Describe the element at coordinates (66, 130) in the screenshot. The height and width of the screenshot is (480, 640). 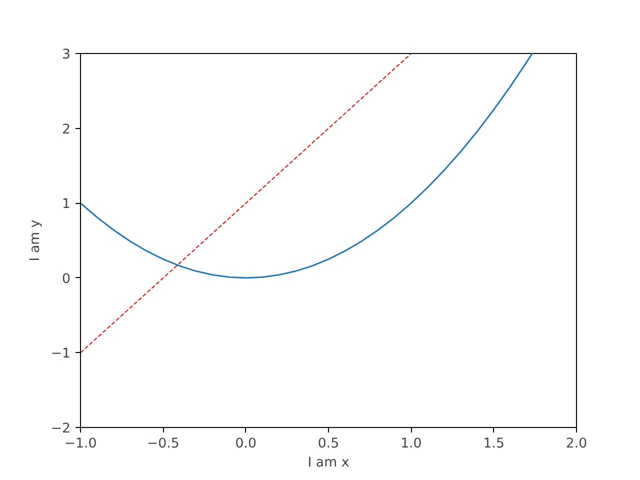
I see `y-tick-label: 2` at that location.